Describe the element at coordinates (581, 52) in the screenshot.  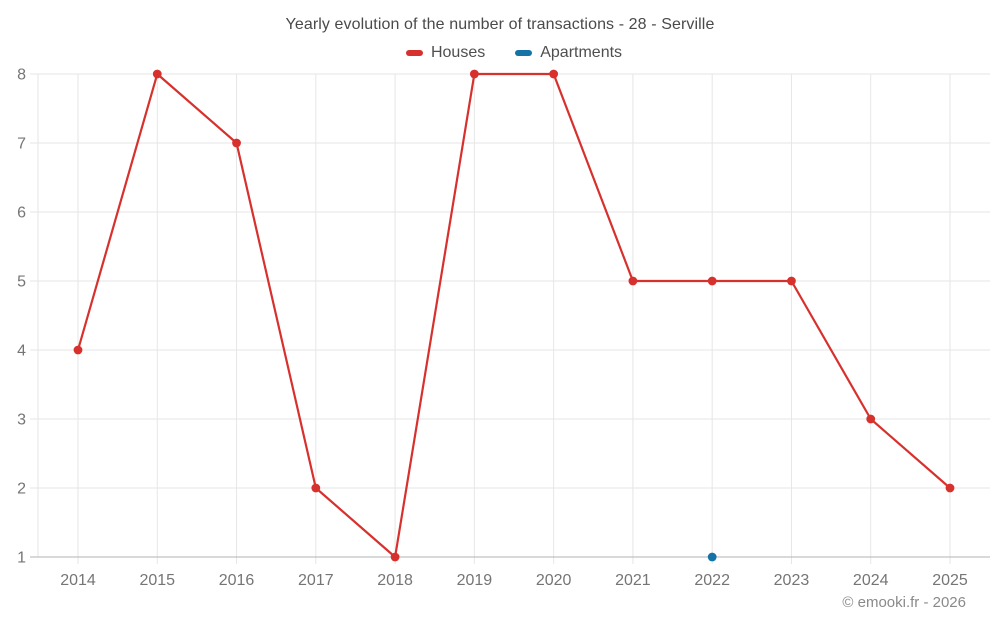
I see `legend-label-apartments: Apartments` at that location.